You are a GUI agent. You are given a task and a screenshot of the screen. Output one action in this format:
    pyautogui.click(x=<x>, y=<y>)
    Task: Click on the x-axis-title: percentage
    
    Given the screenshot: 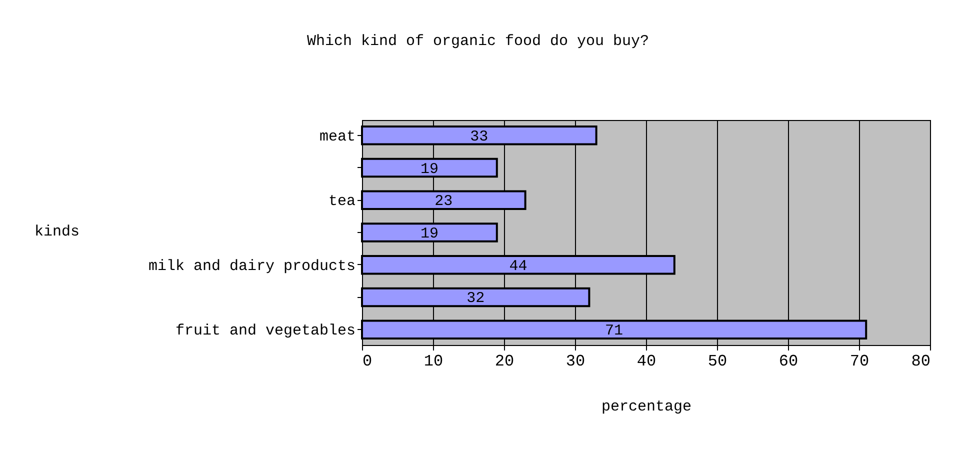 What is the action you would take?
    pyautogui.click(x=646, y=407)
    